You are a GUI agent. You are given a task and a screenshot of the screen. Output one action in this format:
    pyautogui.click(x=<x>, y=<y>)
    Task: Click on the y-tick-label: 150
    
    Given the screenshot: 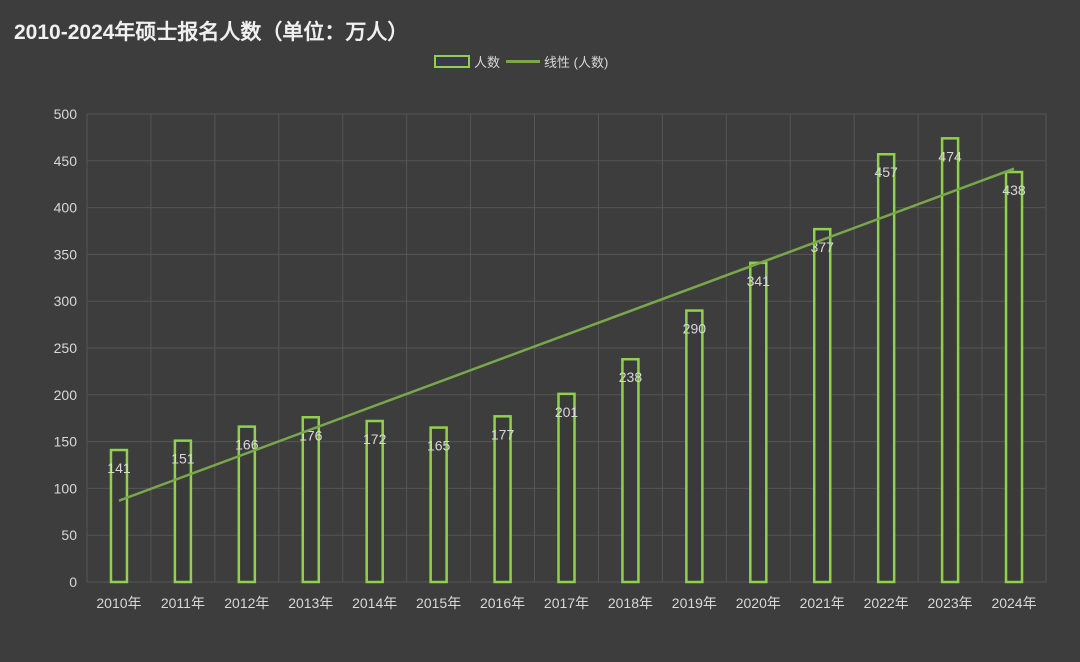 What is the action you would take?
    pyautogui.click(x=66, y=442)
    